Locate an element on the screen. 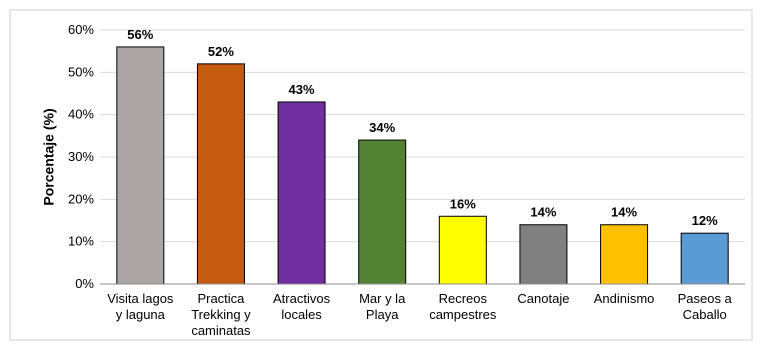 Image resolution: width=760 pixels, height=345 pixels. x-category-label: Paseos a Caballo is located at coordinates (705, 306).